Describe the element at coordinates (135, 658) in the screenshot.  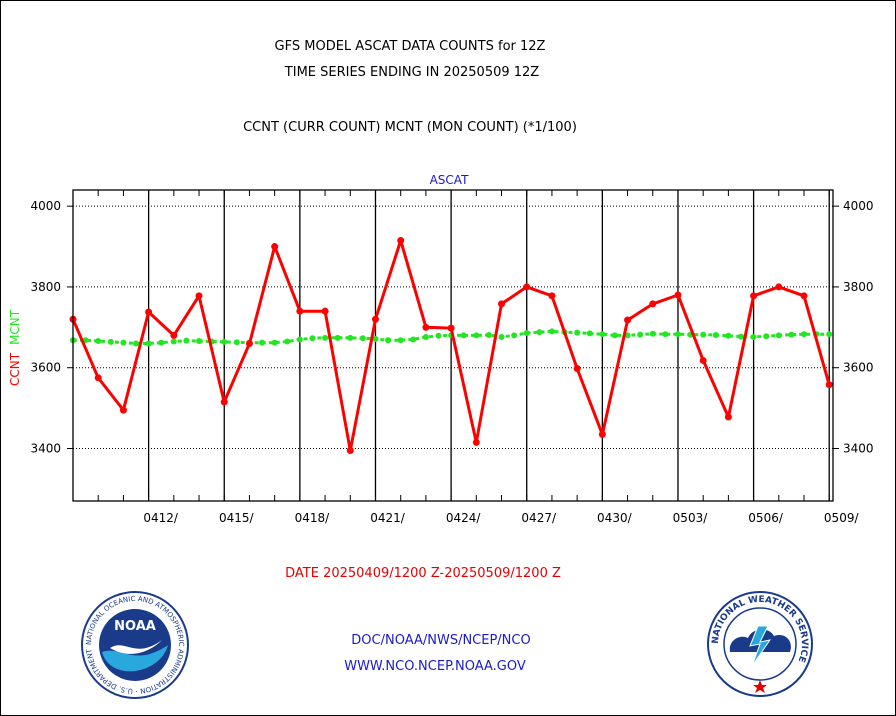
I see `noaa-wave-icon` at that location.